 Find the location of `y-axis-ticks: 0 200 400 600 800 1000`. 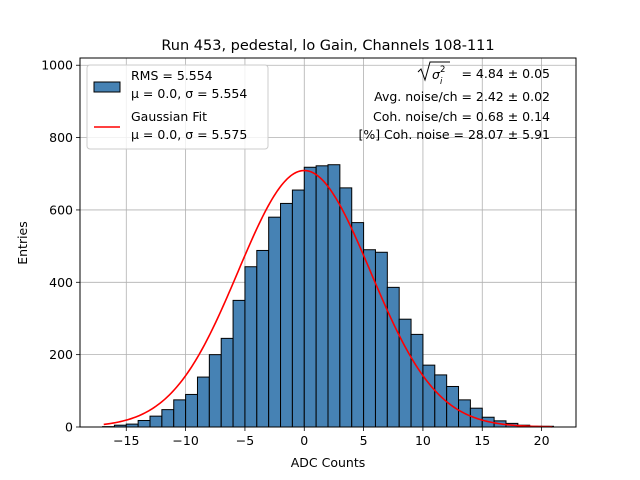

y-axis-ticks: 0 200 400 600 800 1000 is located at coordinates (60, 246).